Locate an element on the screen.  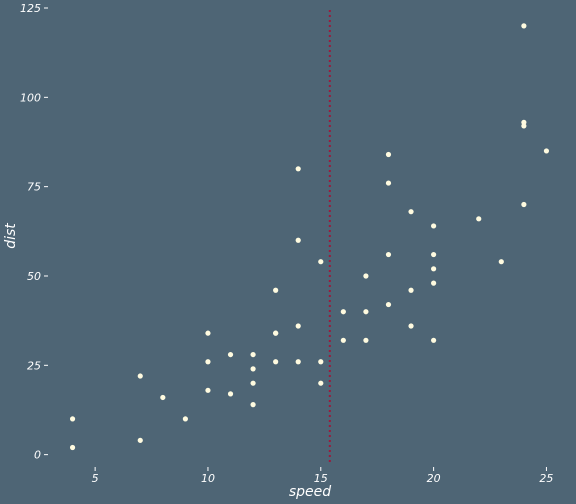
y-tick-label: 0 is located at coordinates (37, 455).